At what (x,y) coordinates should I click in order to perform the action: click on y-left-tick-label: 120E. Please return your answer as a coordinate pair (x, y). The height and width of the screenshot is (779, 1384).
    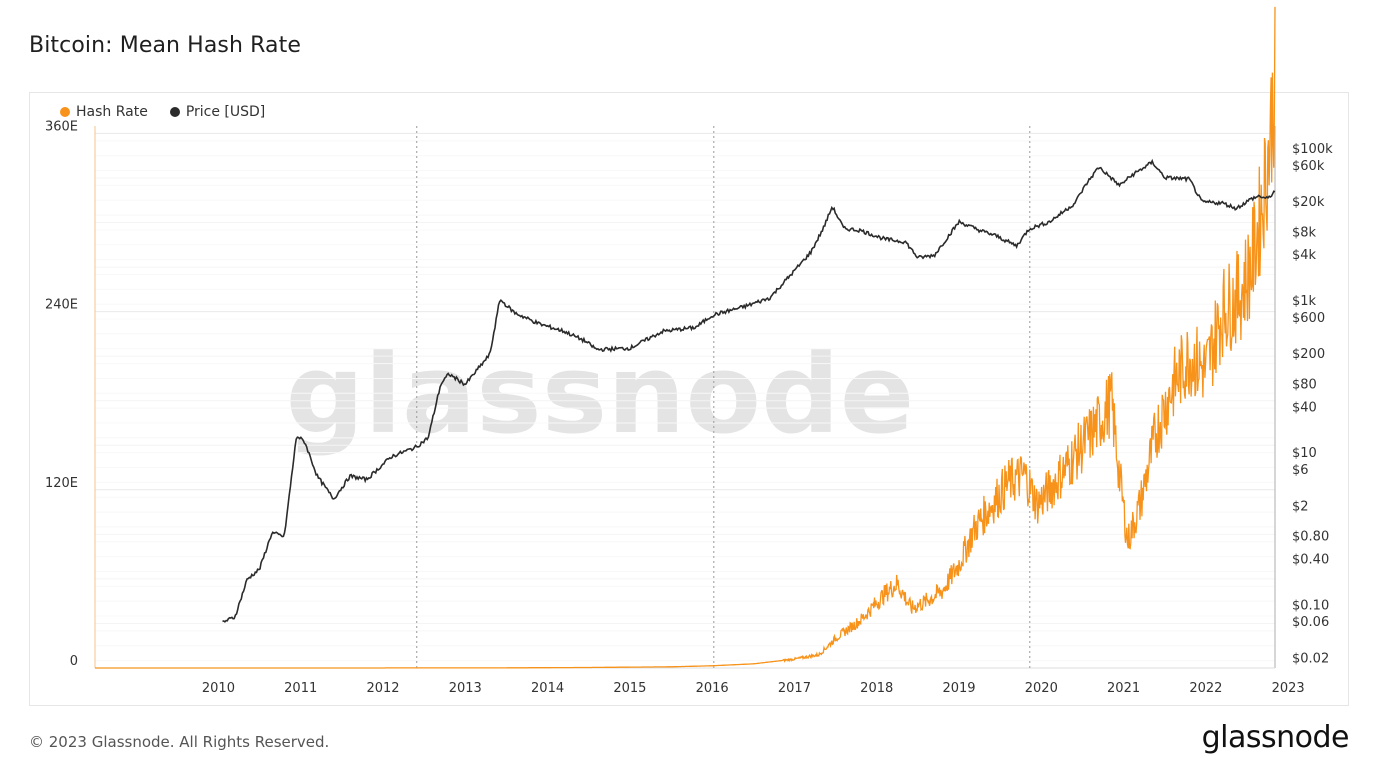
    Looking at the image, I should click on (61, 483).